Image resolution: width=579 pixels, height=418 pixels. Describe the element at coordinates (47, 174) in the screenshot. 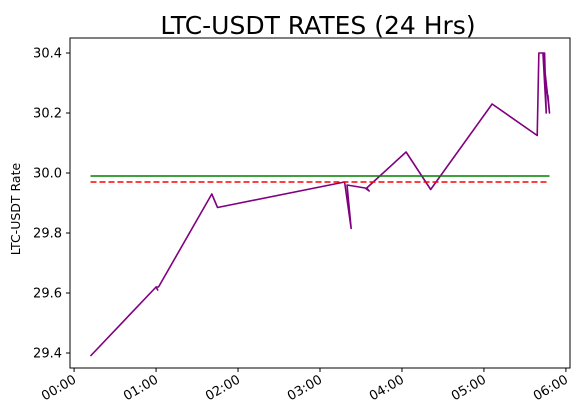

I see `y-tick-label: 30.0` at that location.